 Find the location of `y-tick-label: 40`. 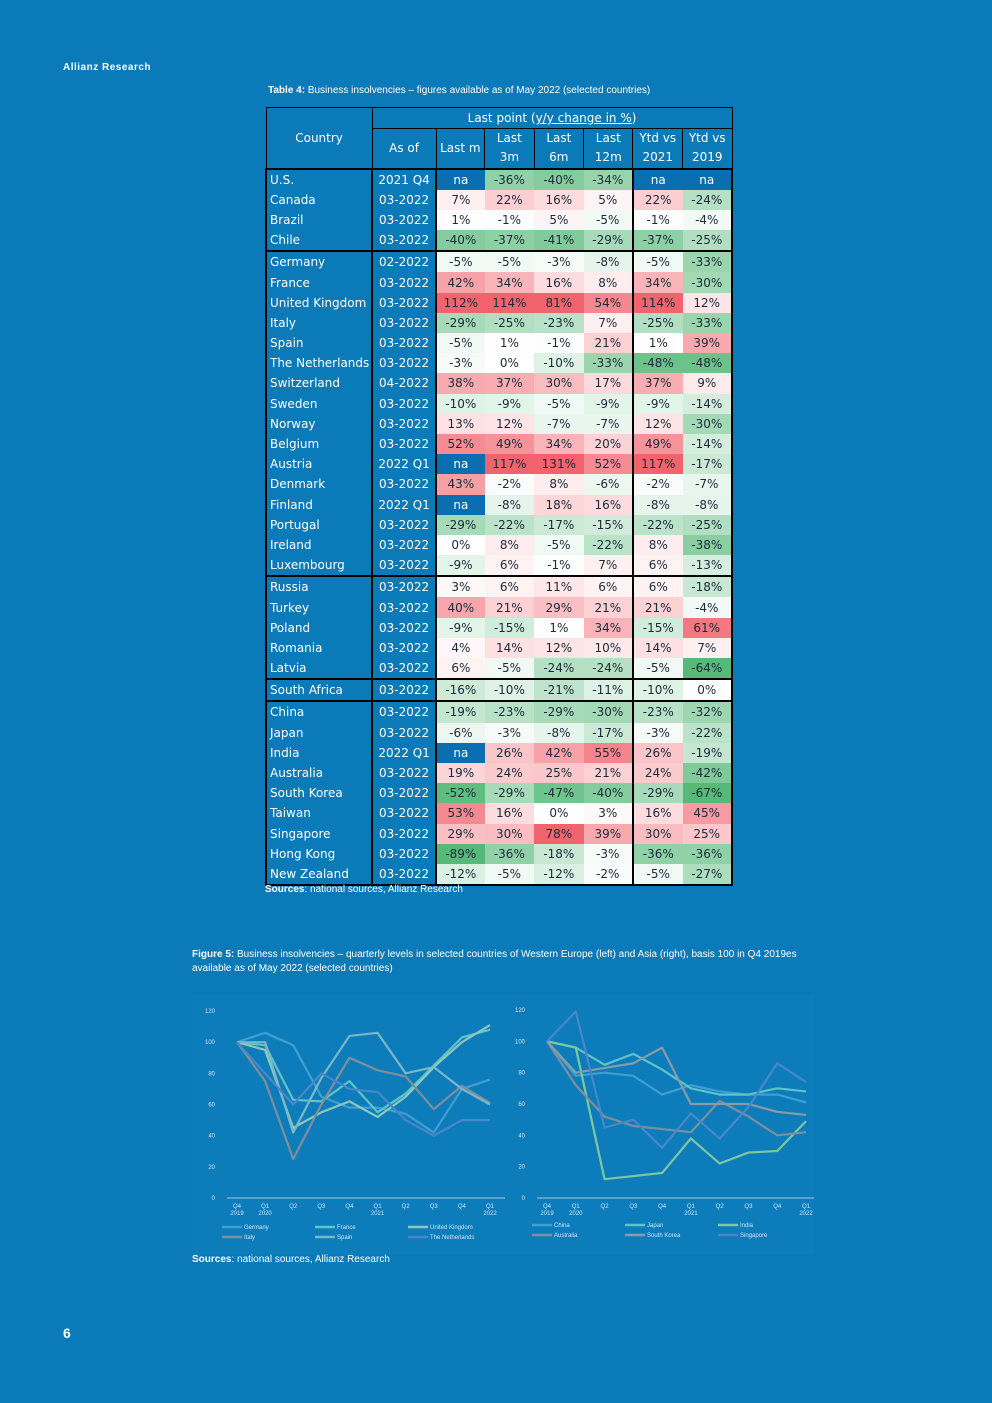

y-tick-label: 40 is located at coordinates (521, 1136).